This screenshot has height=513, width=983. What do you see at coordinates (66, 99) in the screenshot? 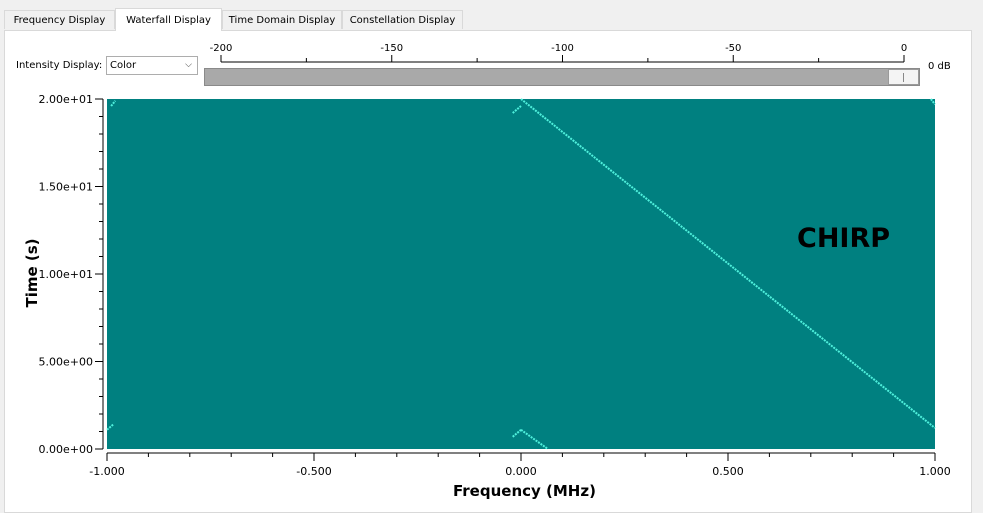
I see `y-tick-label: 2.00e+01` at bounding box center [66, 99].